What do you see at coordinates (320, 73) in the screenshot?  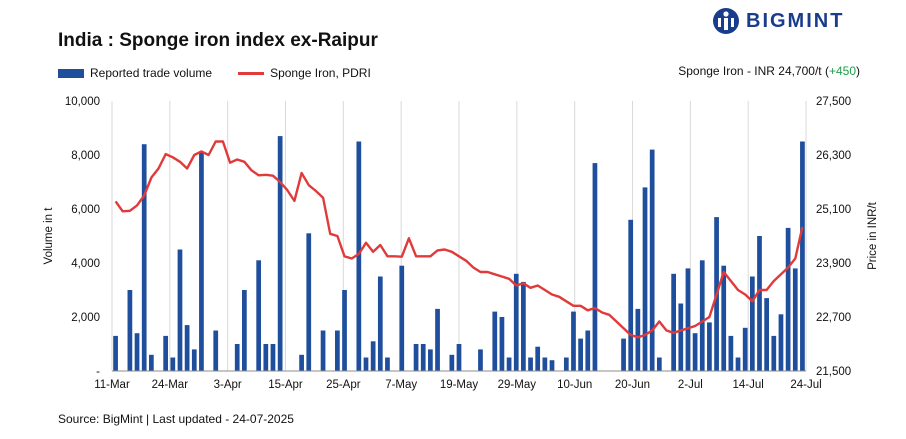 I see `legend-label-price: Sponge Iron, PDRI` at bounding box center [320, 73].